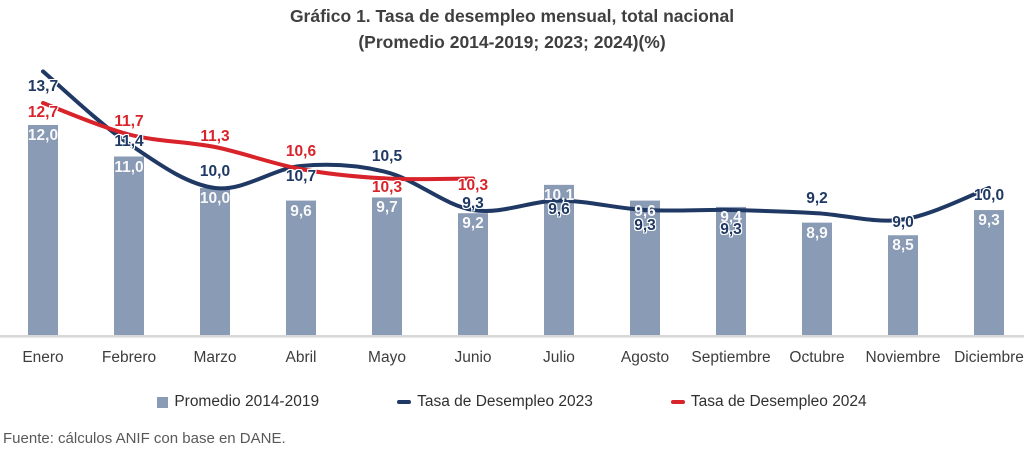 The width and height of the screenshot is (1024, 451). I want to click on legend-label-2024: Tasa de Desempleo 2024, so click(778, 401).